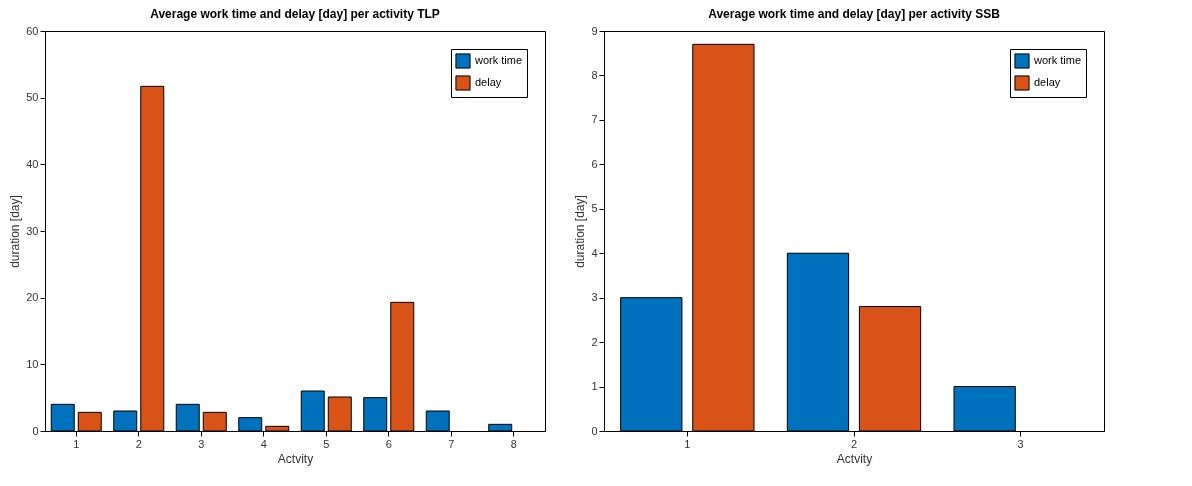 The width and height of the screenshot is (1192, 486). Describe the element at coordinates (594, 119) in the screenshot. I see `y-tick-label: 7` at that location.